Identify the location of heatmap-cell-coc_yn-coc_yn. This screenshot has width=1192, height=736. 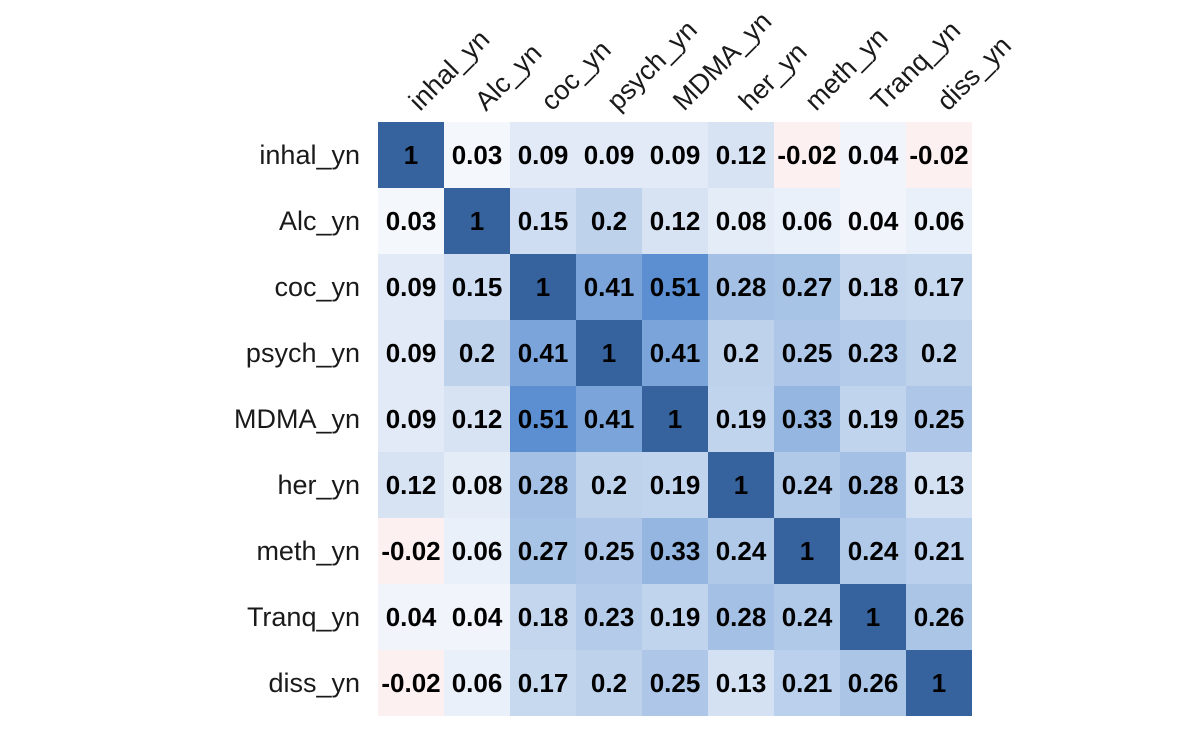
(543, 287).